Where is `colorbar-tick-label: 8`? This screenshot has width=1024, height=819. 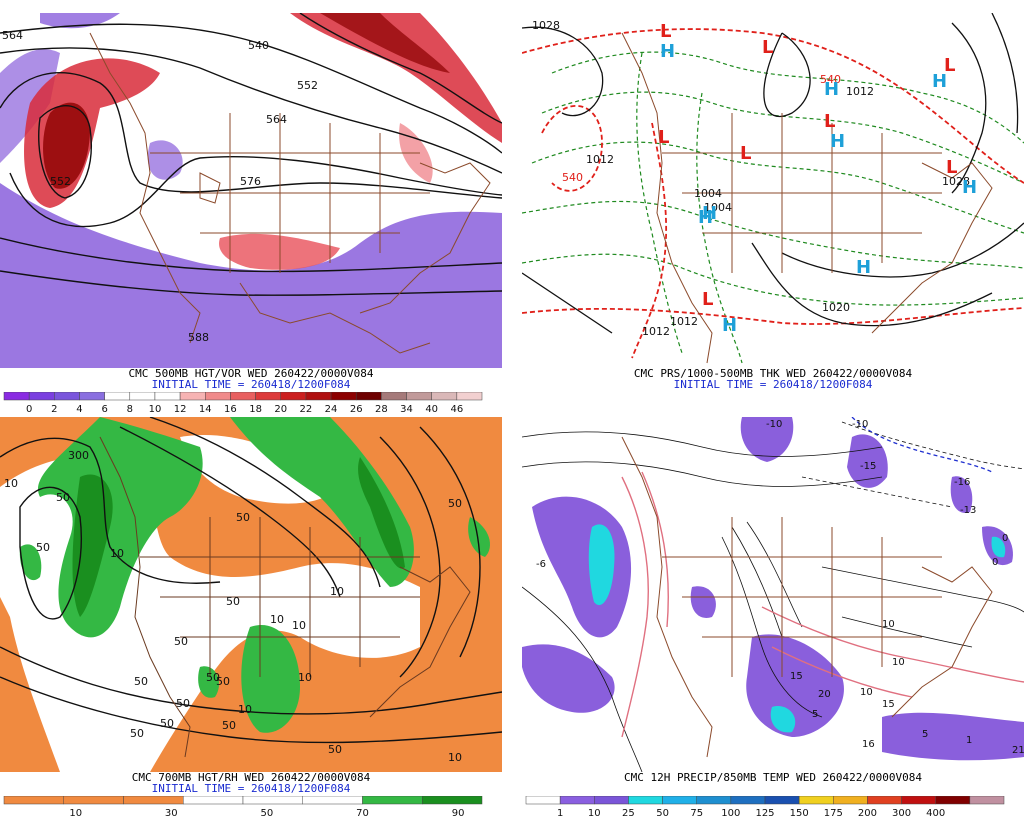
colorbar-tick-label: 8 is located at coordinates (130, 408).